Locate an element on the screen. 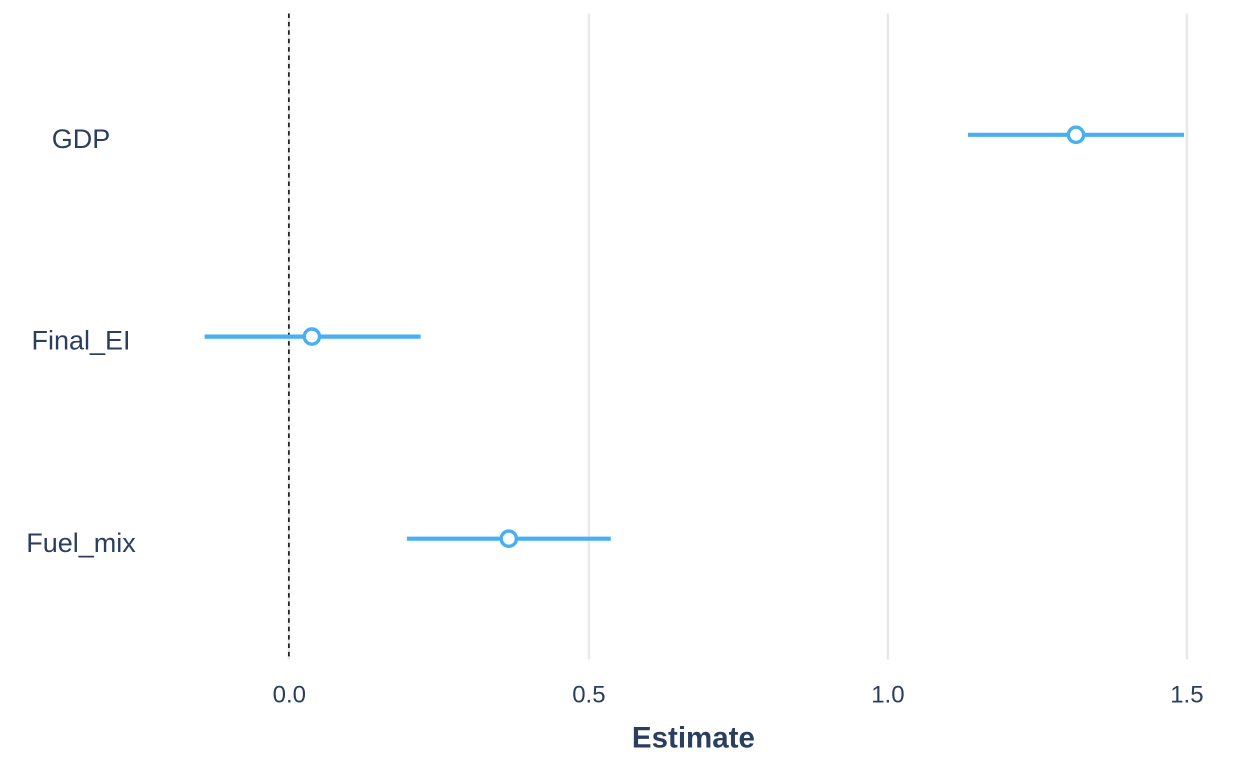 The image size is (1248, 768). svg-text: GDP is located at coordinates (81, 139).